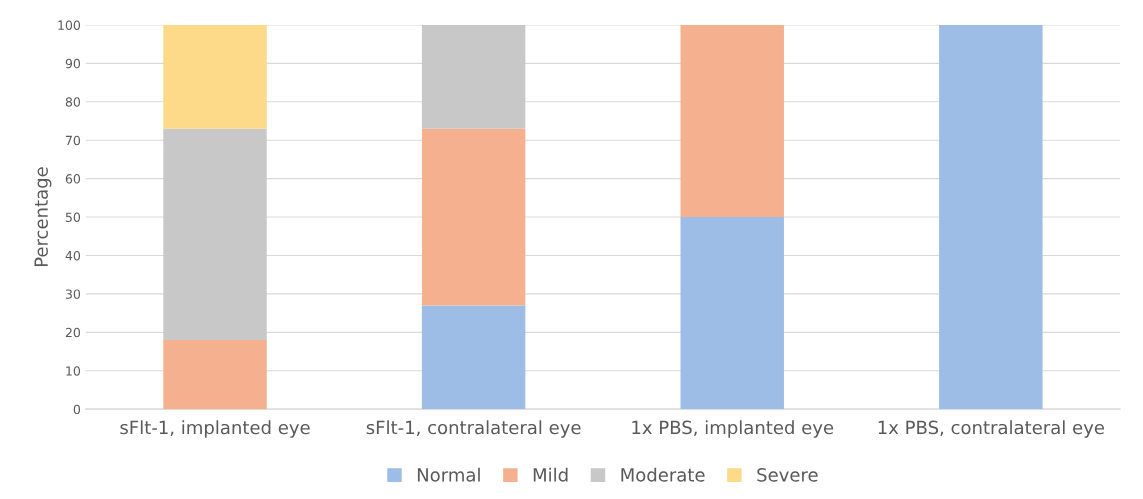  What do you see at coordinates (73, 140) in the screenshot?
I see `y-tick-label: 70` at bounding box center [73, 140].